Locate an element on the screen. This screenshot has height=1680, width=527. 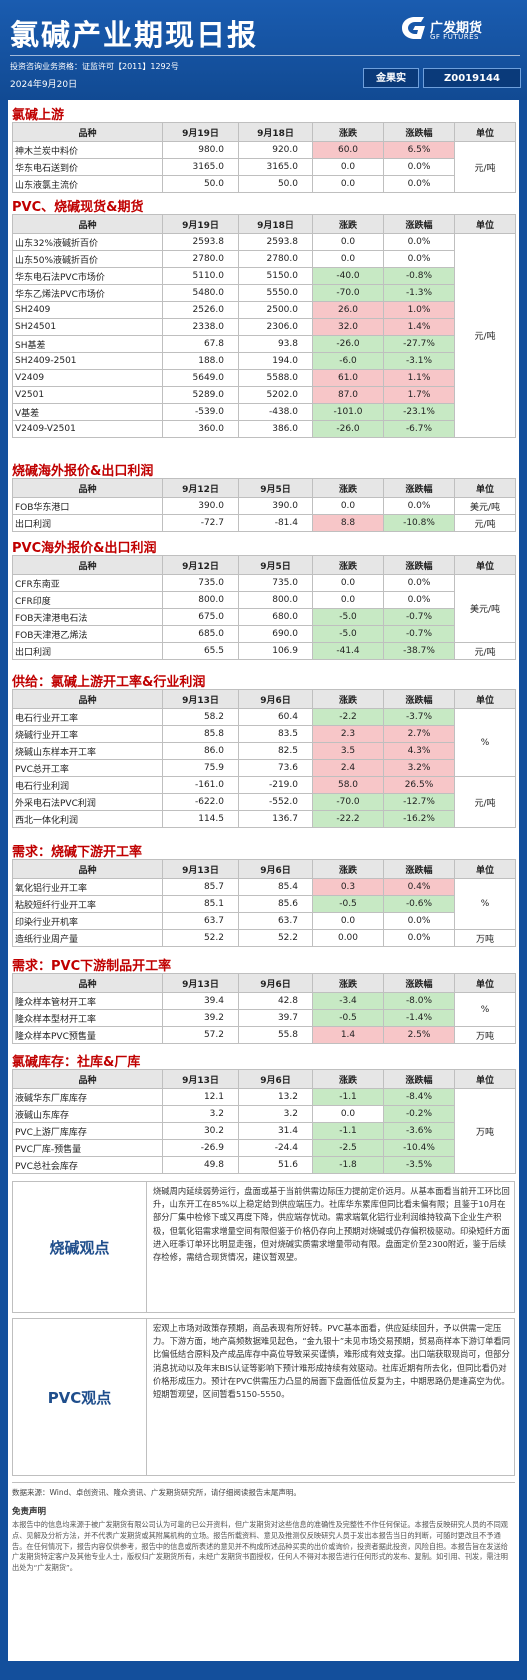
prev-value-cell: 85.4 is located at coordinates (275, 887).